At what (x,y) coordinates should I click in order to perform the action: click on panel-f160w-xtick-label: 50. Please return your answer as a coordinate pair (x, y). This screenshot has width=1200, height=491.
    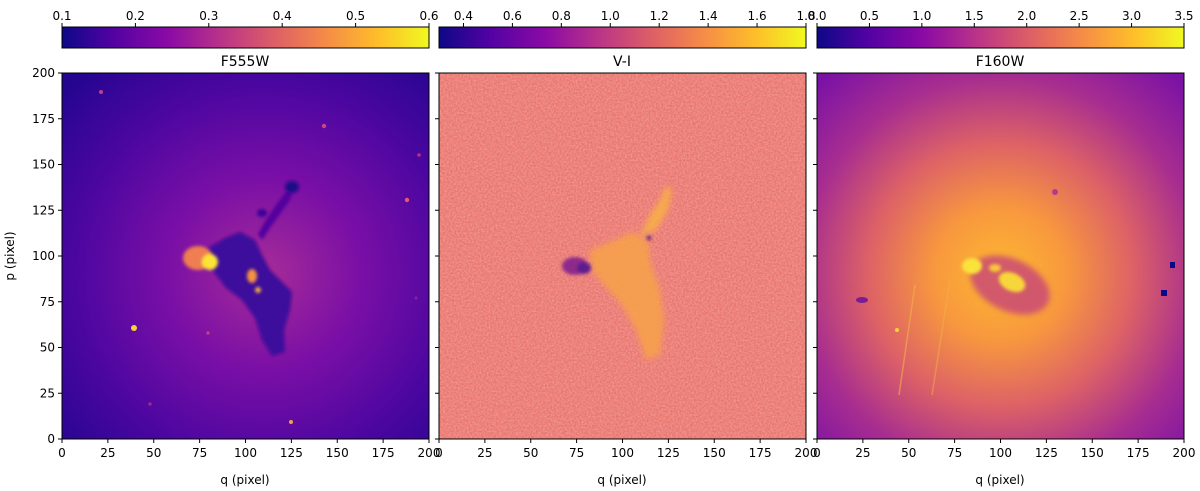
    Looking at the image, I should click on (908, 453).